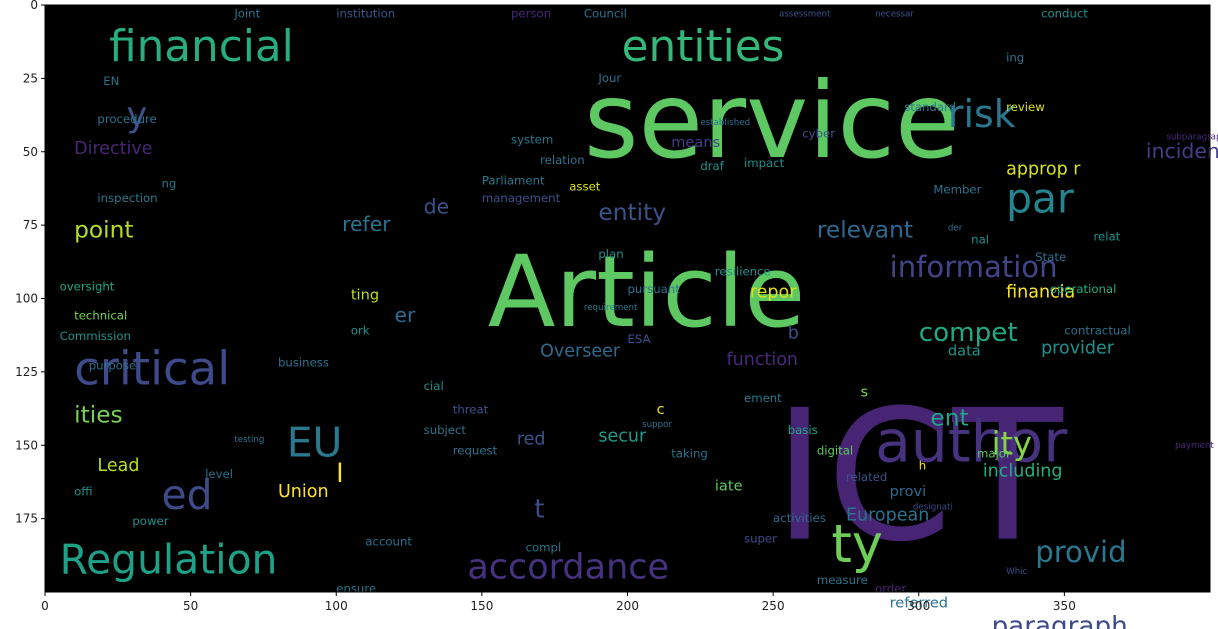 This screenshot has width=1218, height=629. What do you see at coordinates (955, 229) in the screenshot?
I see `word-120: der` at bounding box center [955, 229].